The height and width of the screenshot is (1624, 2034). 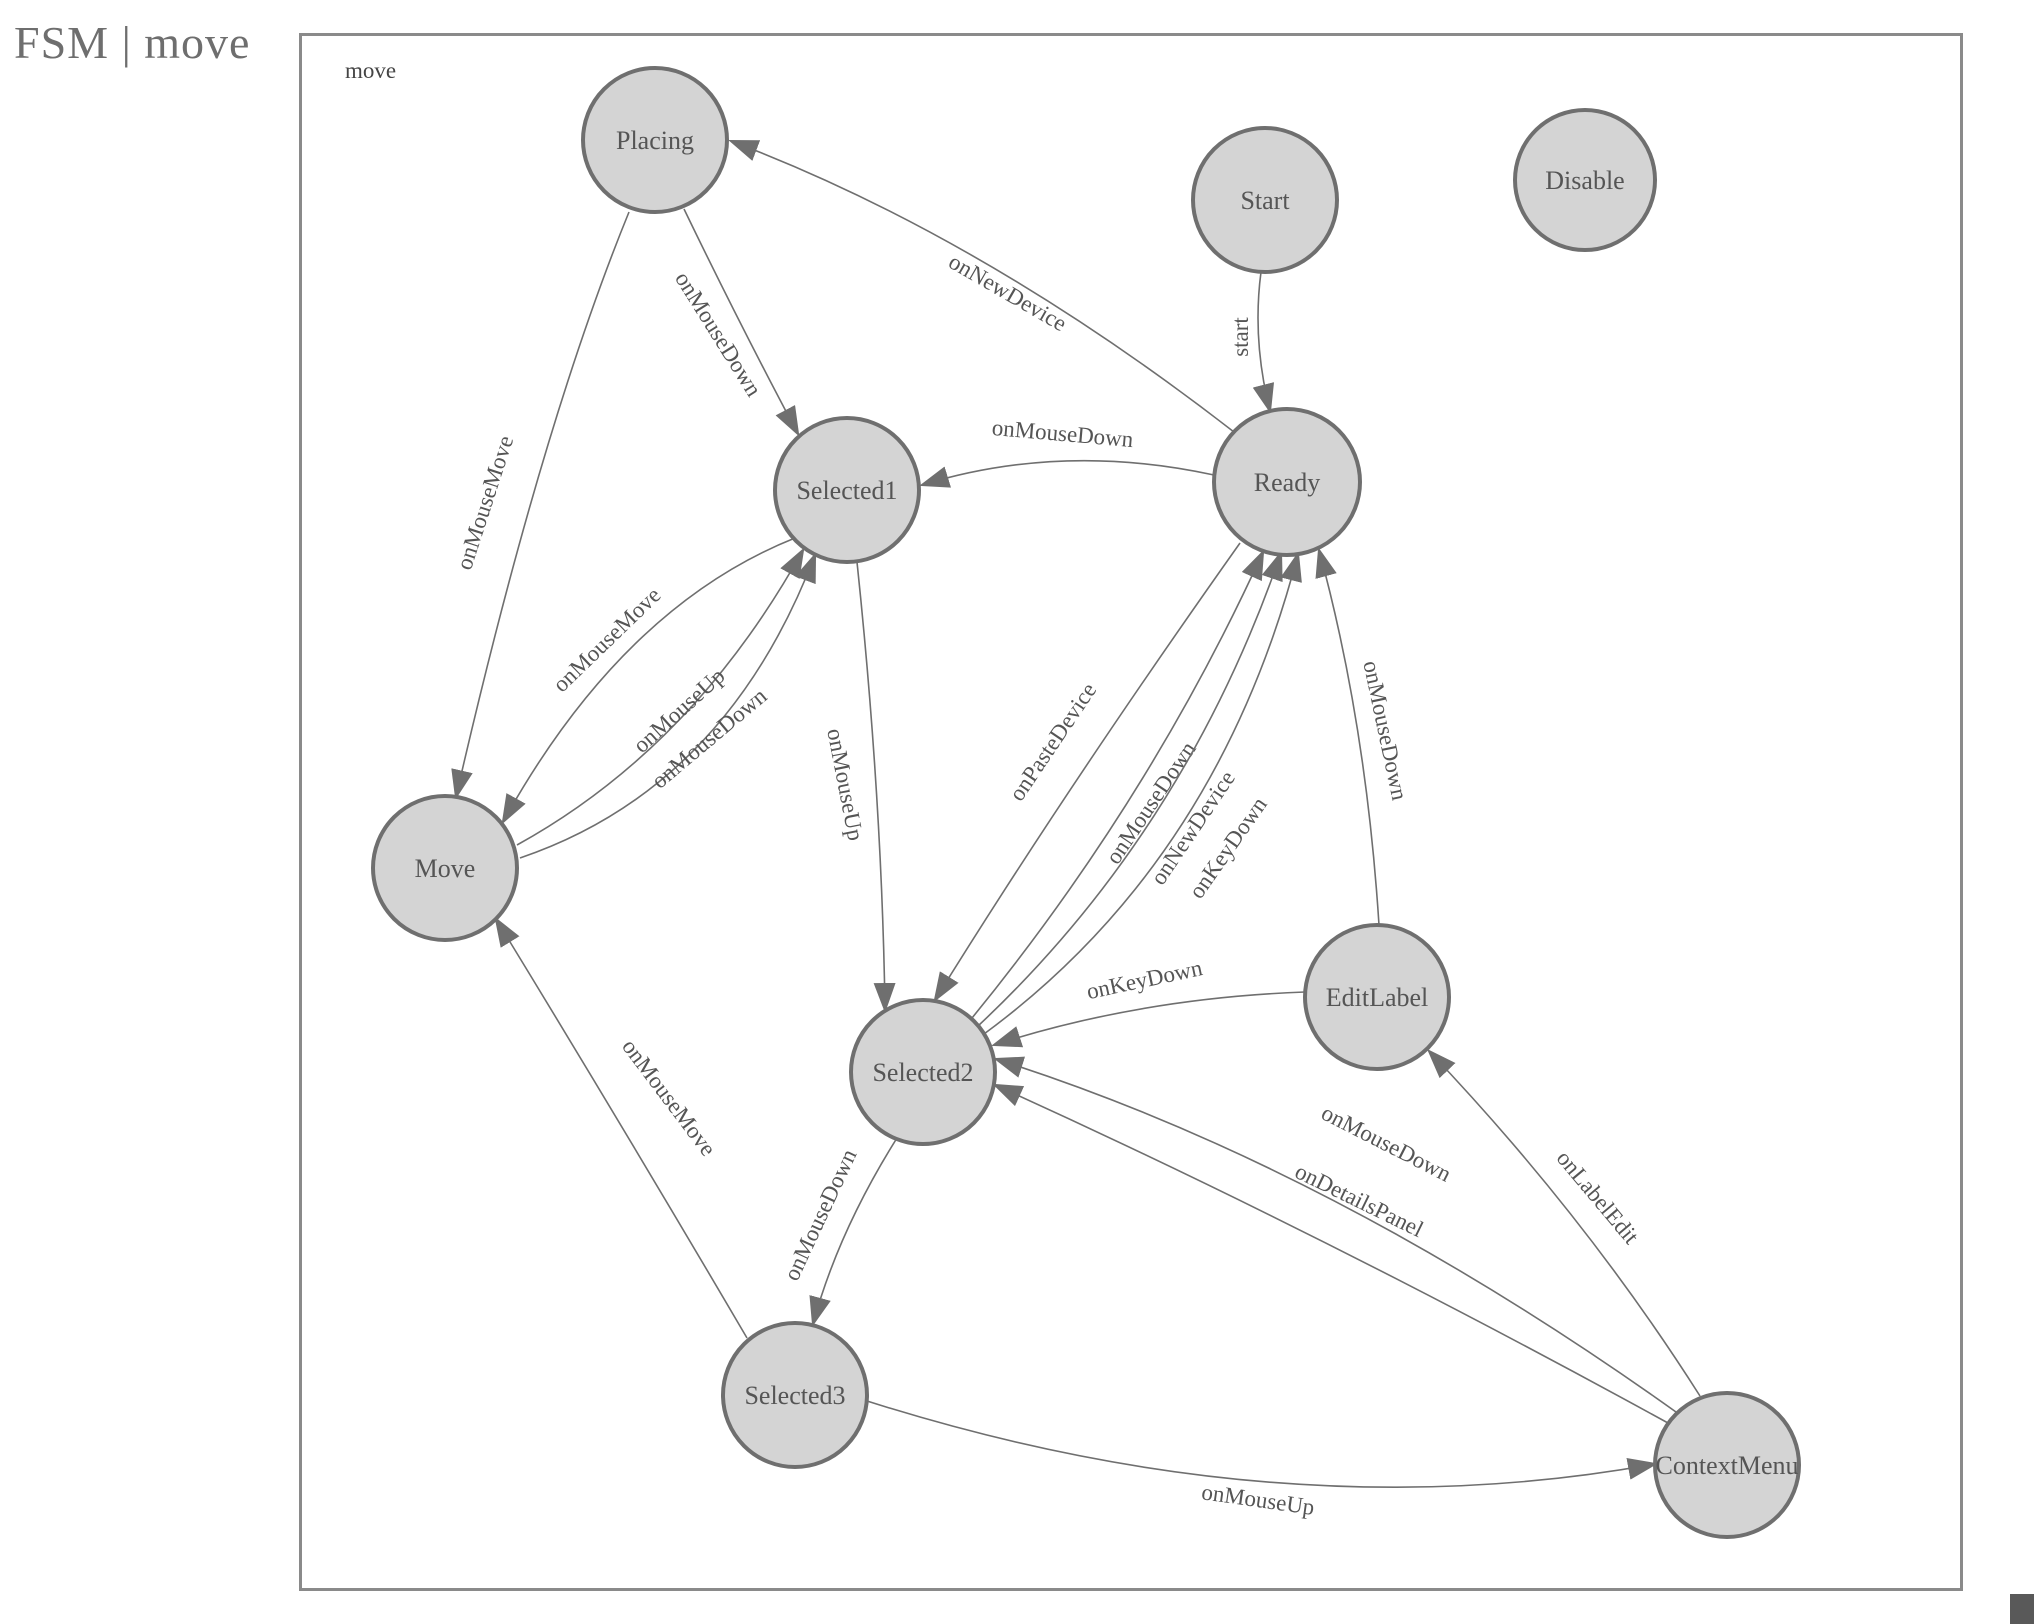 I want to click on transition-edge-contextmenu-editlabel, so click(x=1563, y=1222).